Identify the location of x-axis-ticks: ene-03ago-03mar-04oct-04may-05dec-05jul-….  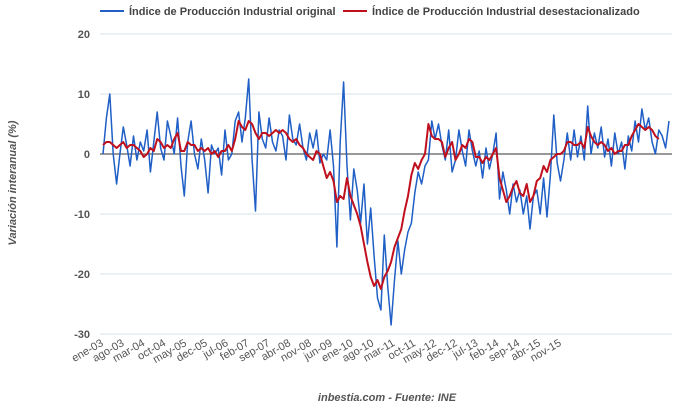
(317, 351).